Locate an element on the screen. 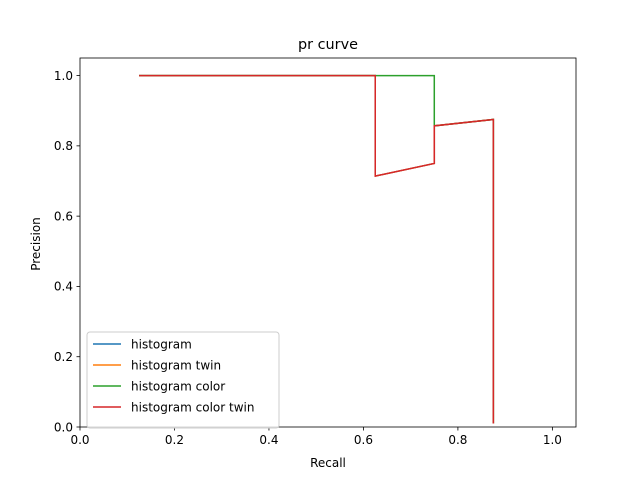  legend-box is located at coordinates (183, 380).